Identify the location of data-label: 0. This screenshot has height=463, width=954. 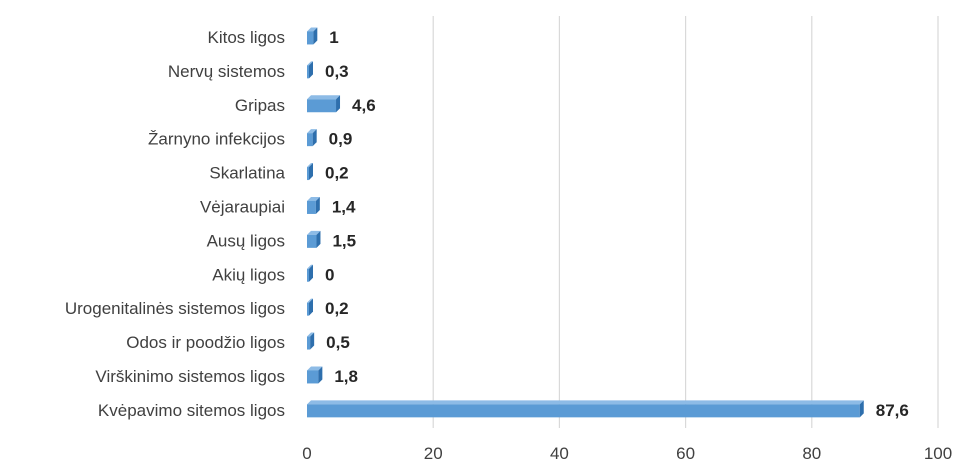
(329, 274).